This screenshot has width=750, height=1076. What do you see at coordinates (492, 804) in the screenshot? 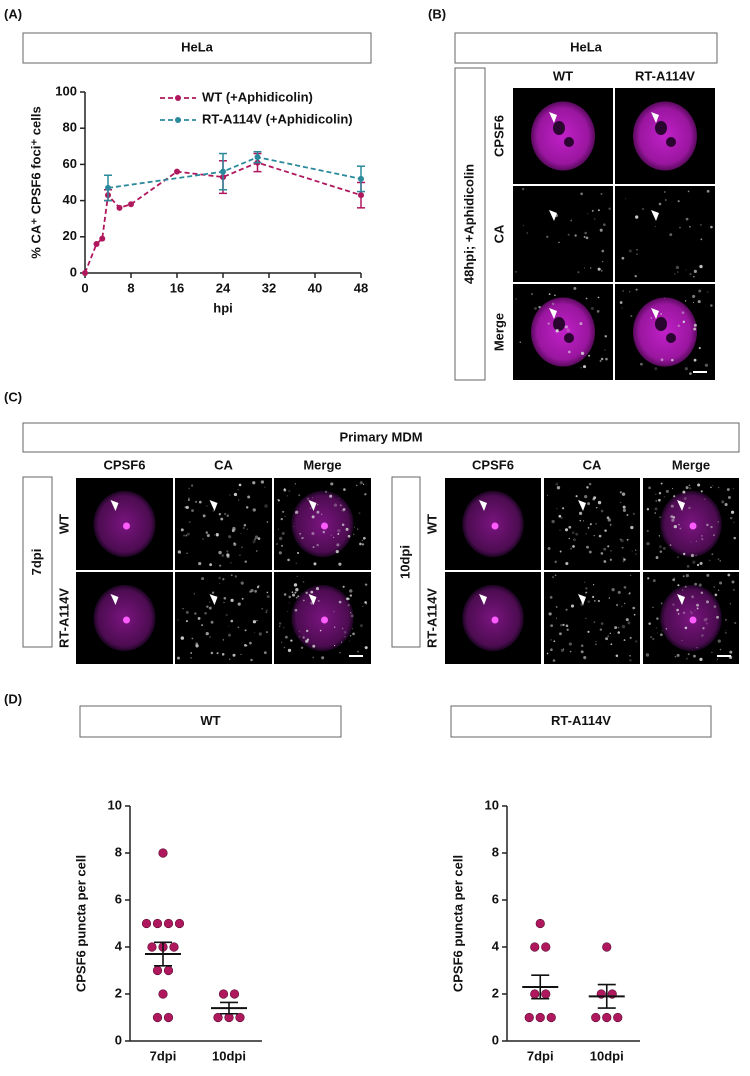
I see `y-tick-label: 10` at bounding box center [492, 804].